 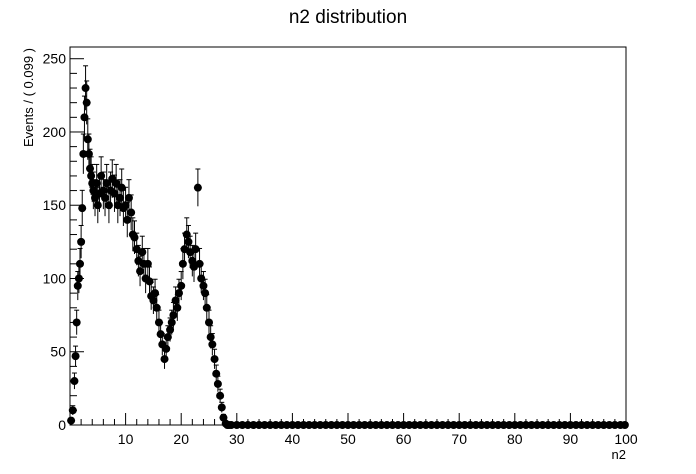 What do you see at coordinates (348, 17) in the screenshot?
I see `chart-title: n2 distribution` at bounding box center [348, 17].